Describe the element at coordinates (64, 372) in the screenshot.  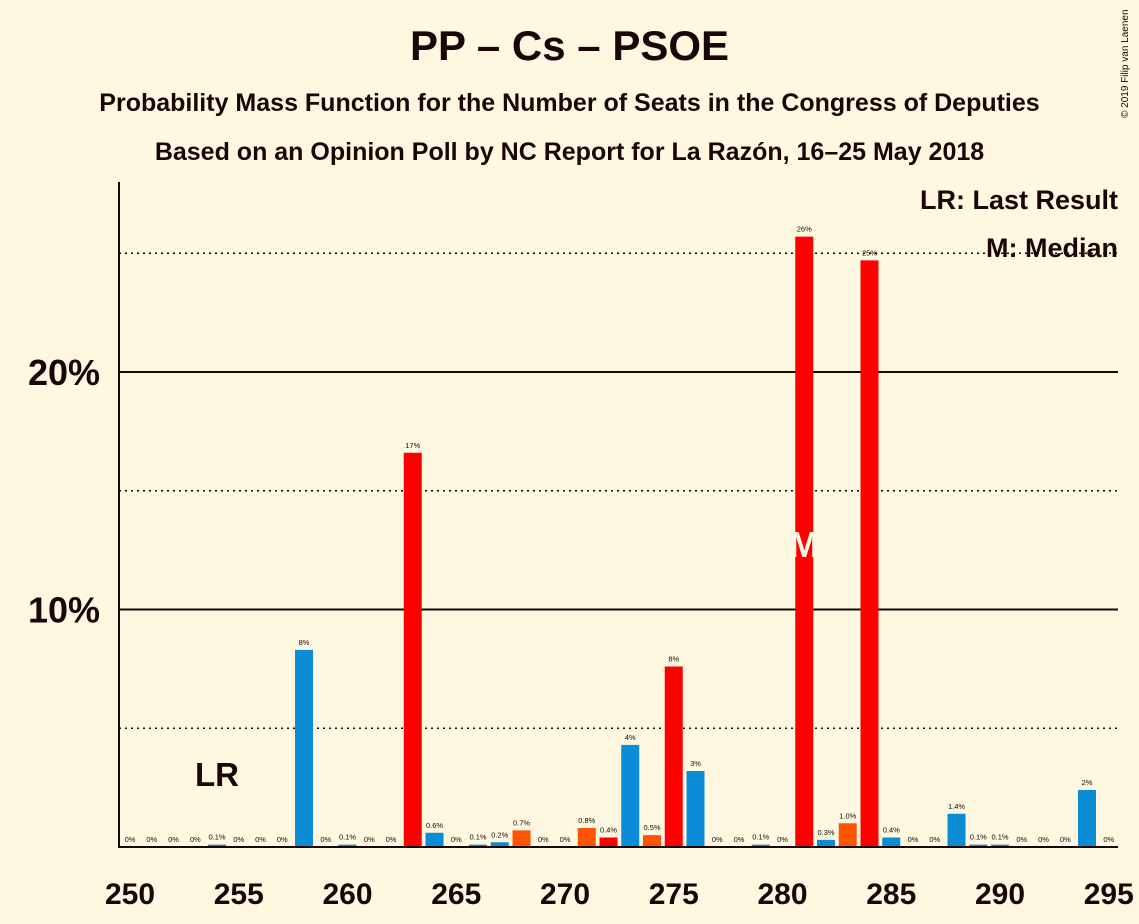
I see `y-tick-label-1: 20%` at that location.